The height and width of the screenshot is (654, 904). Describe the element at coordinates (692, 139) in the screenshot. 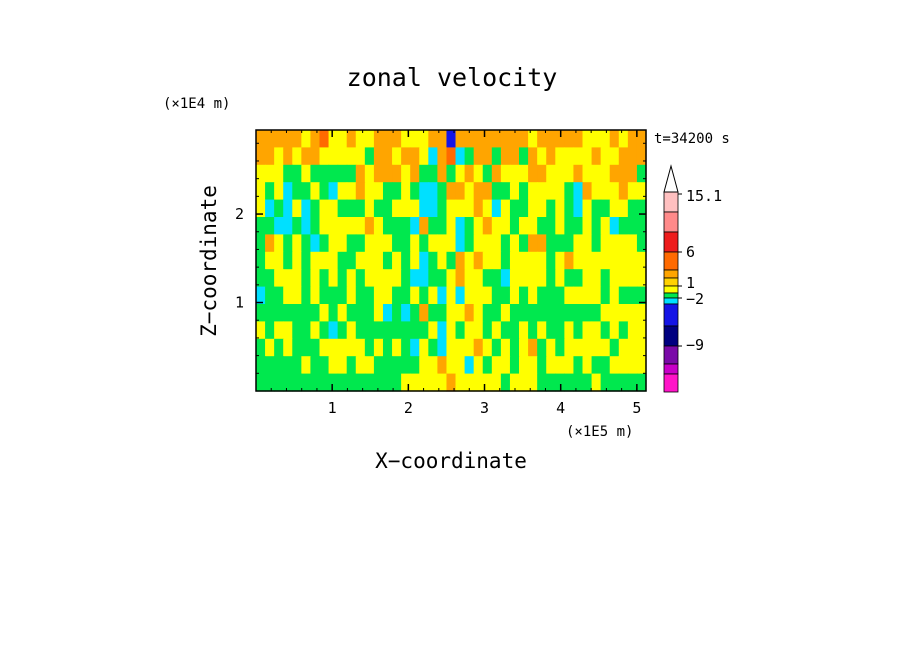

I see `time-label: t=34200 s` at that location.